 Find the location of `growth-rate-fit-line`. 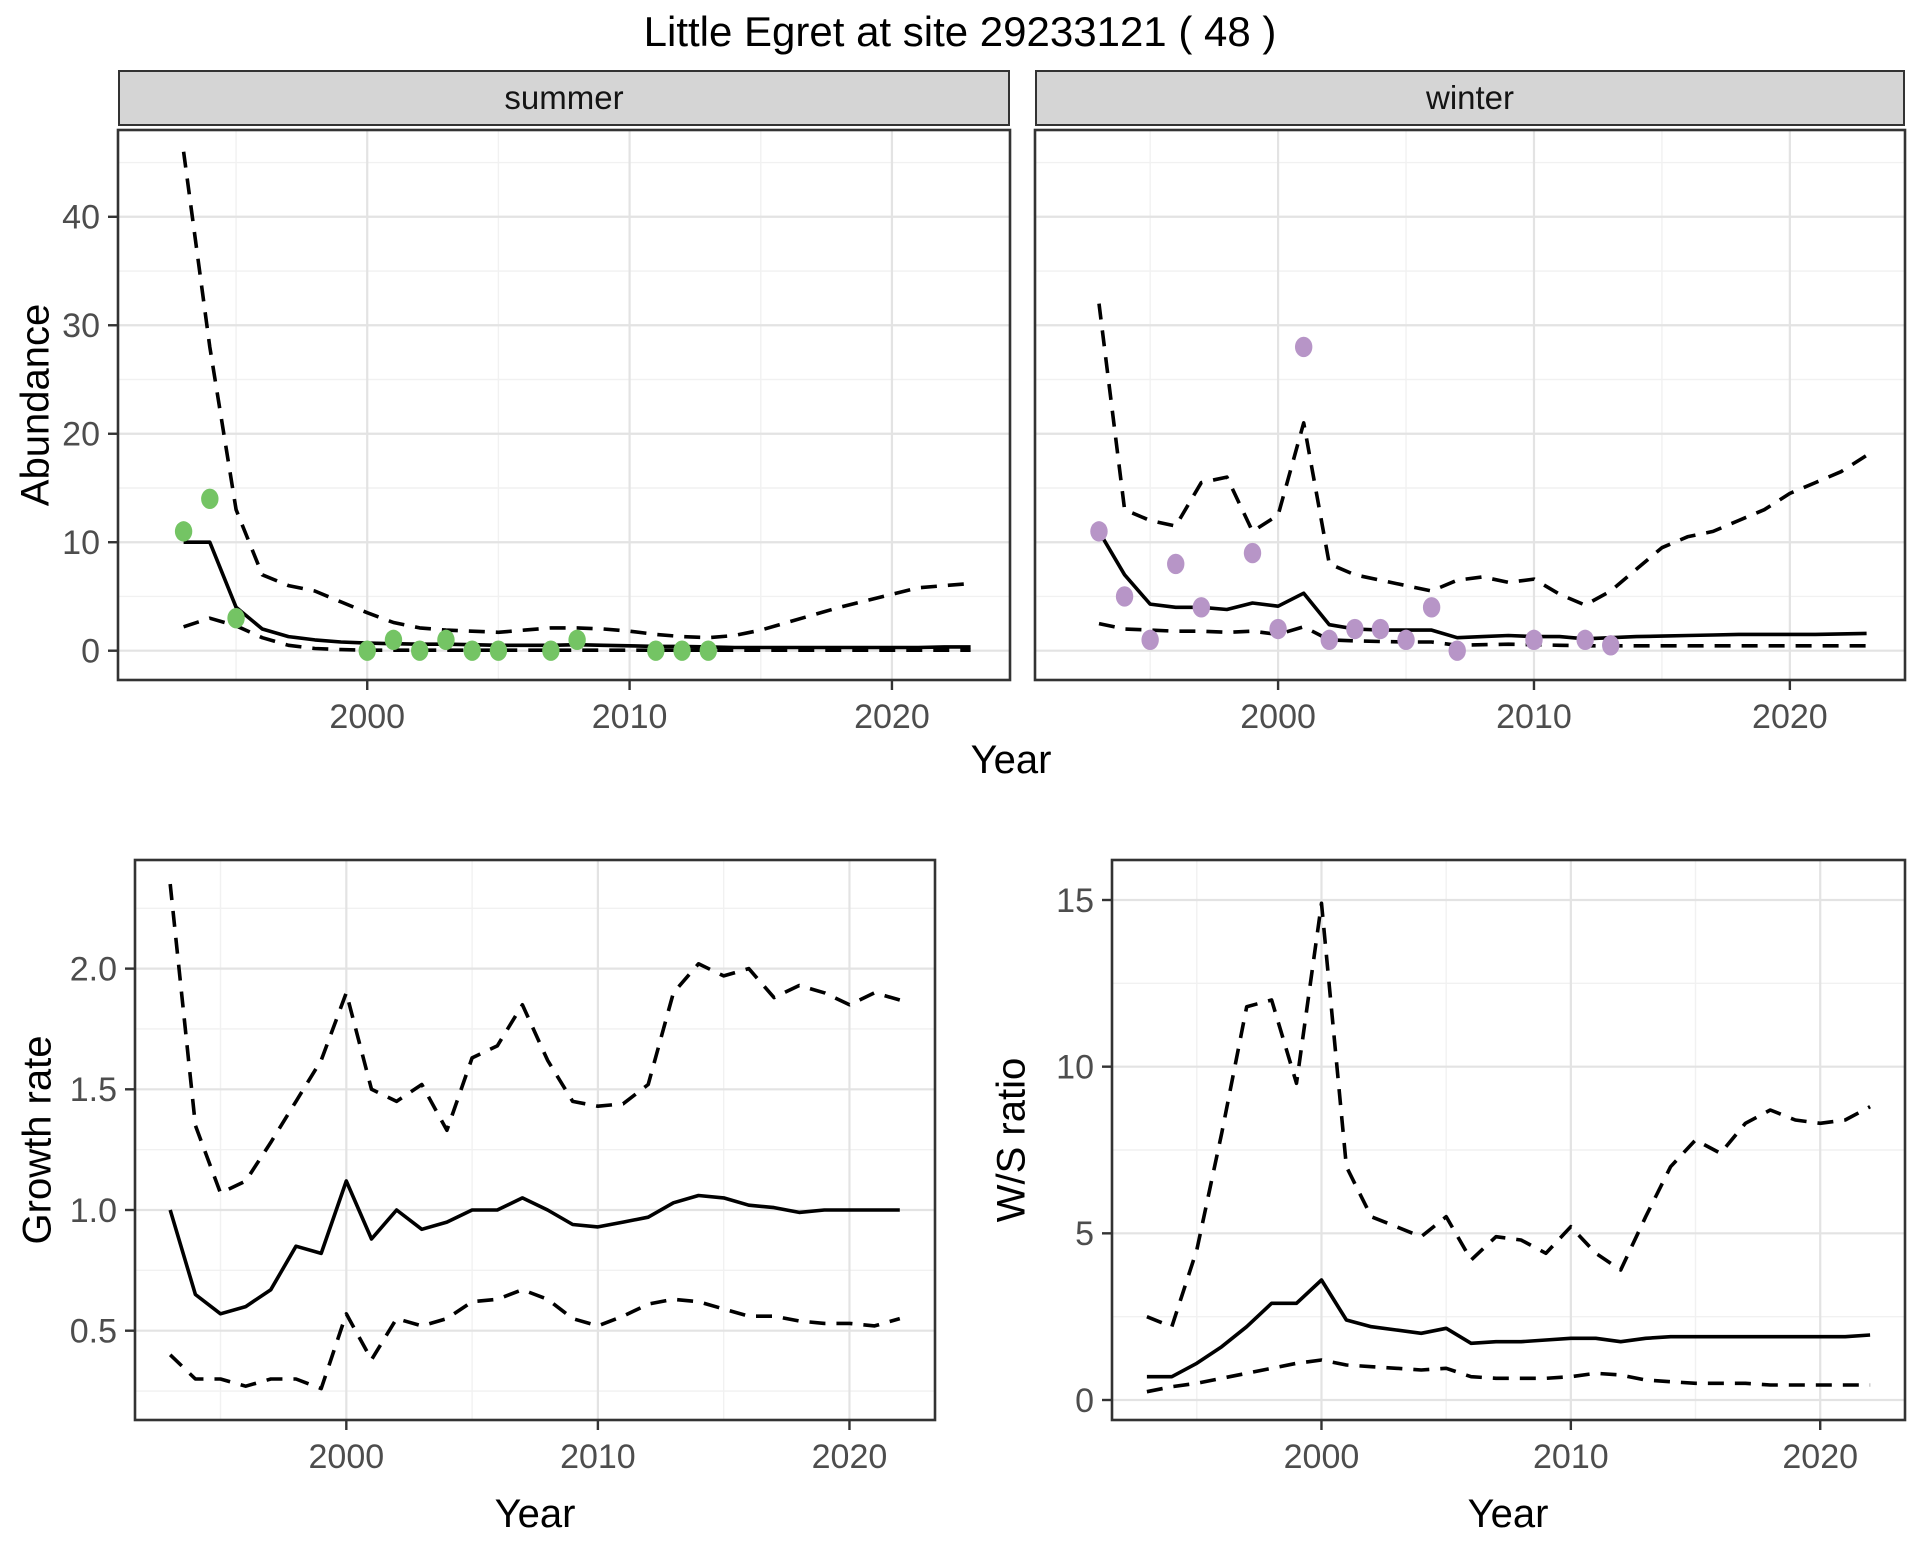

growth-rate-fit-line is located at coordinates (534, 1247).